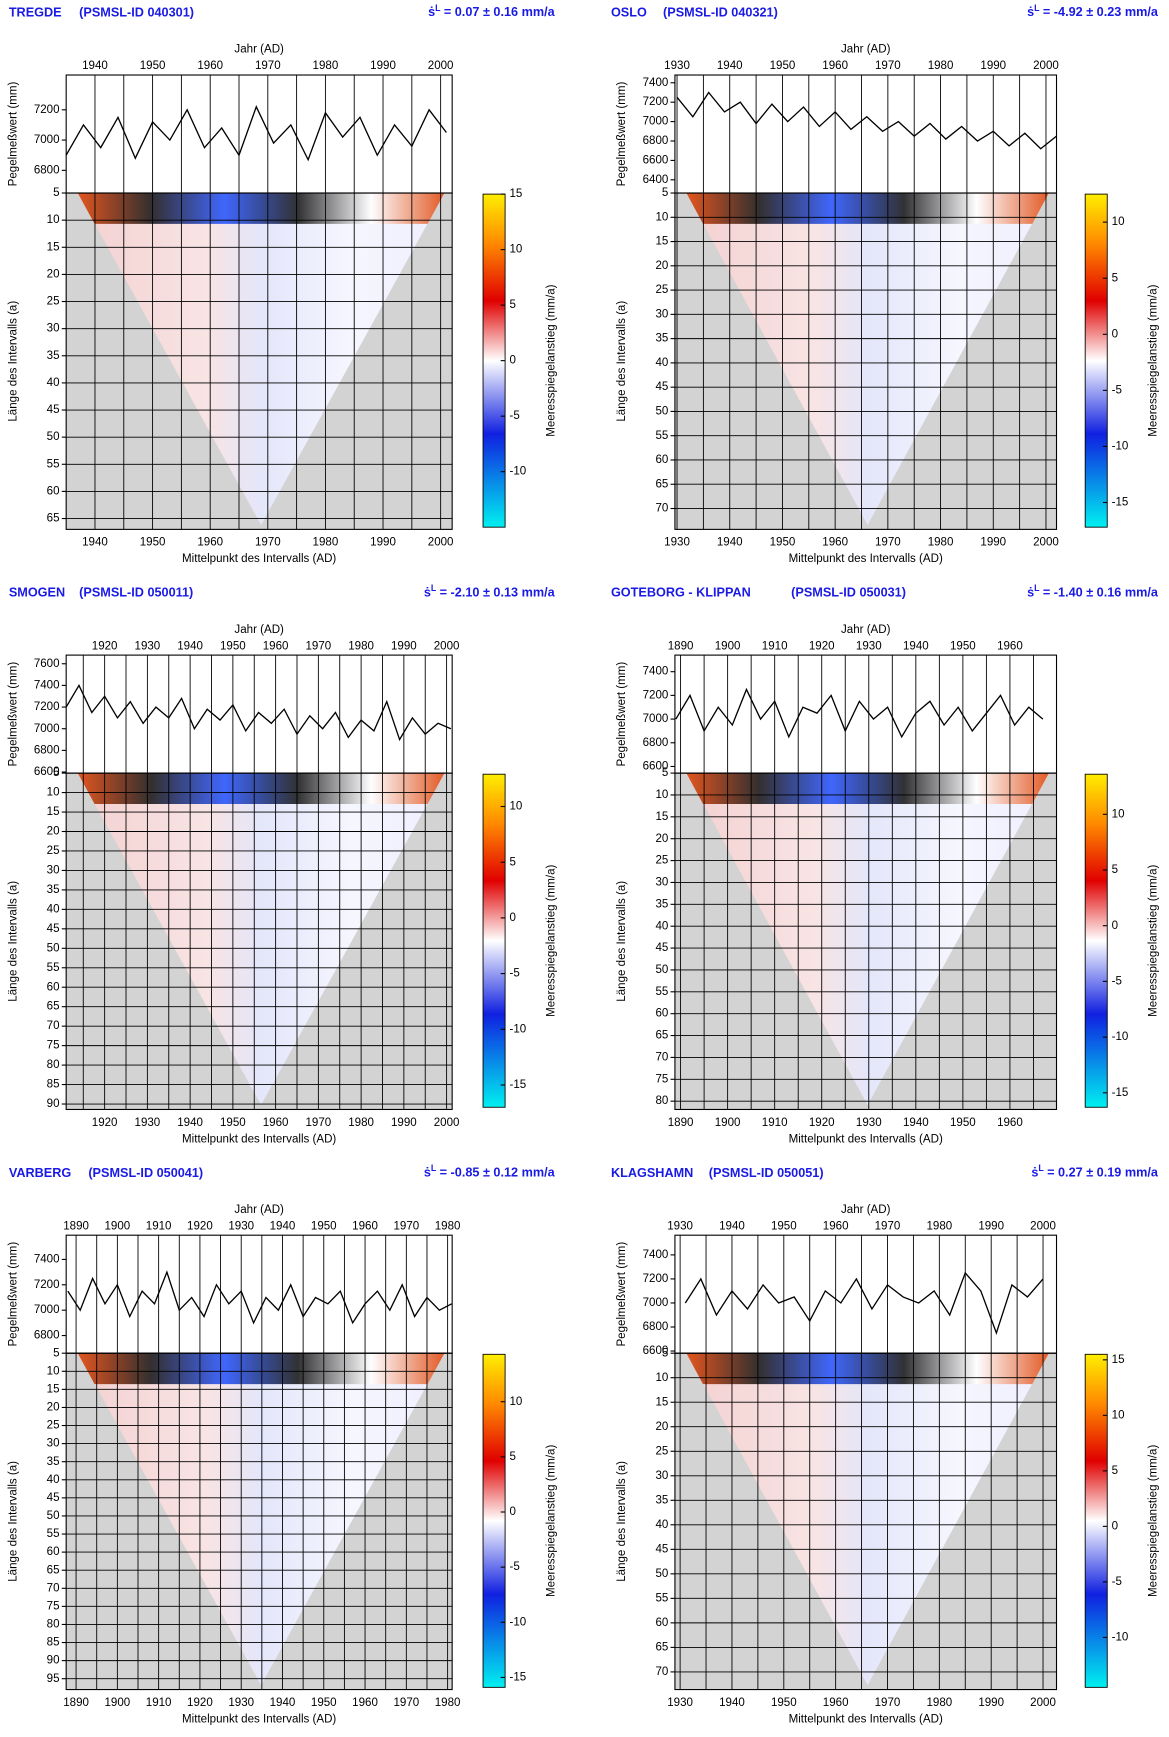 Image resolution: width=1169 pixels, height=1737 pixels. What do you see at coordinates (677, 543) in the screenshot?
I see `x-tick-label-bottom: 1930` at bounding box center [677, 543].